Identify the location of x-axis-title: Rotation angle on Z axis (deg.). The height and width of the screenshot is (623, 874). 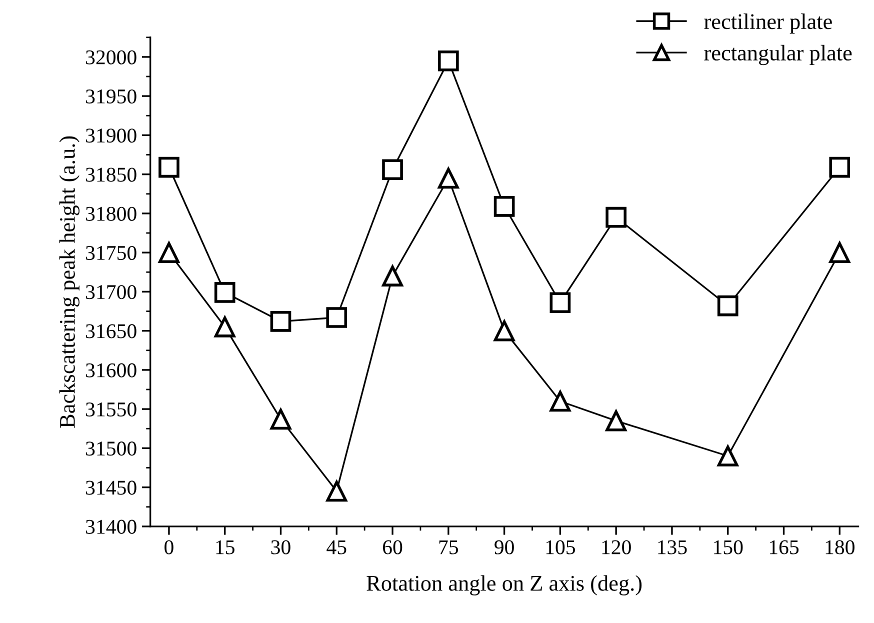
(504, 585).